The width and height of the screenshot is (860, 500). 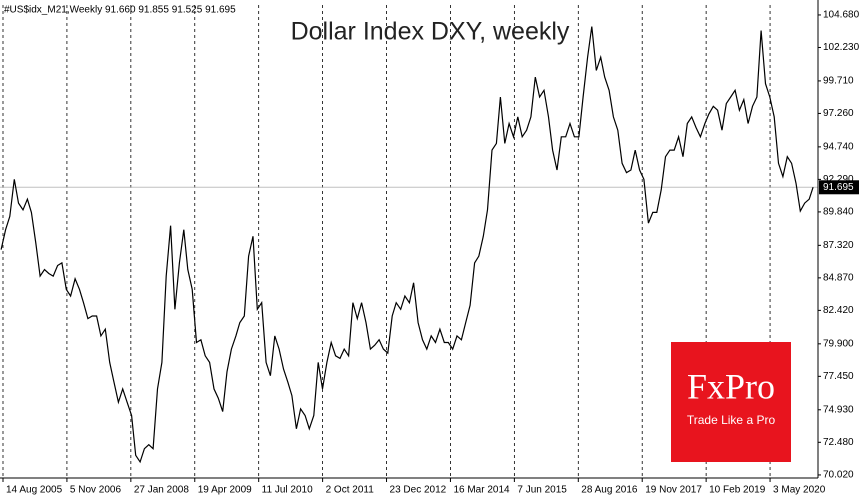 What do you see at coordinates (542, 490) in the screenshot?
I see `x-tick-label: 7 Jun 2015` at bounding box center [542, 490].